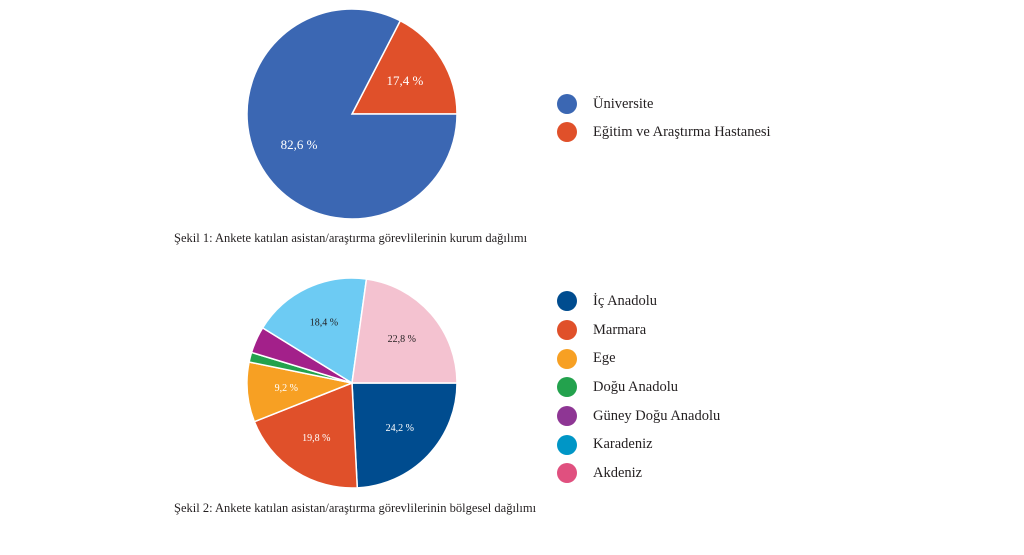 The height and width of the screenshot is (555, 1024). I want to click on legend-item-karadeniz: Karadeniz, so click(638, 444).